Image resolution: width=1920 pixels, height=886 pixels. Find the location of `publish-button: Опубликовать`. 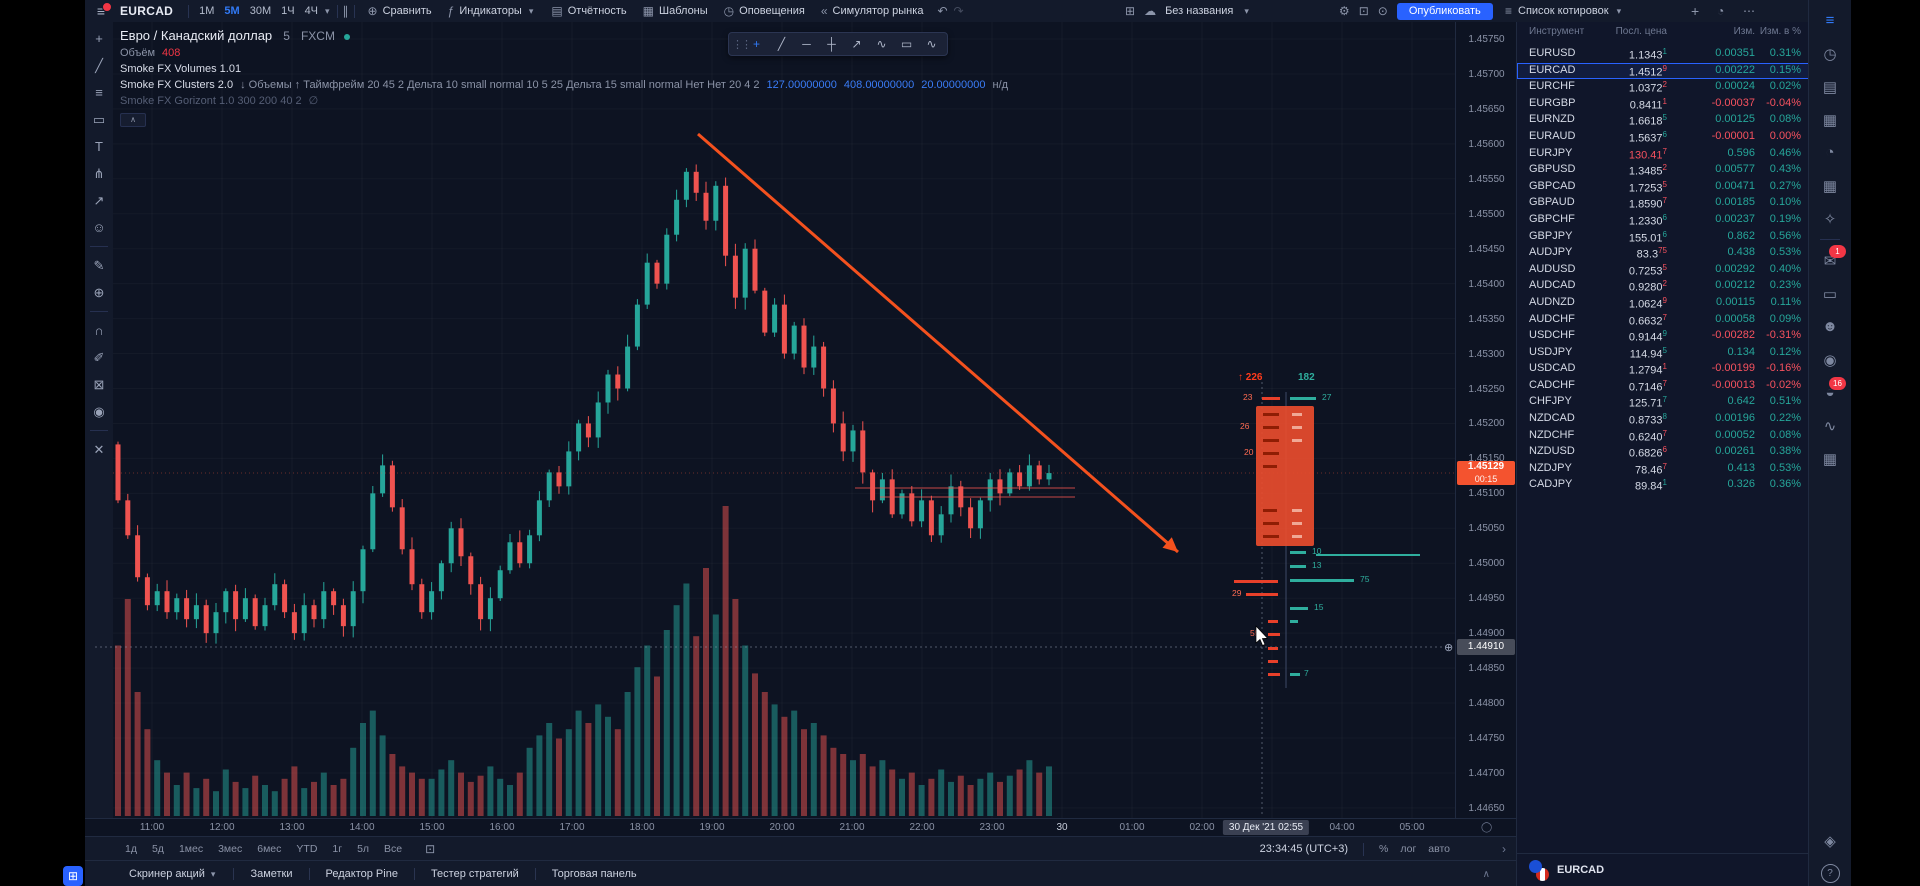

publish-button: Опубликовать is located at coordinates (1444, 11).